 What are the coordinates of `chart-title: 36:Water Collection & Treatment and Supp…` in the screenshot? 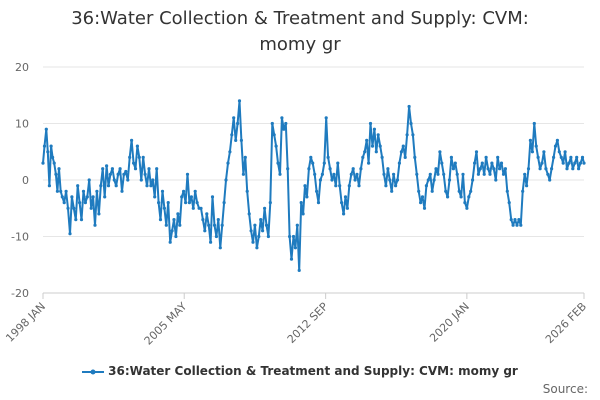 It's located at (300, 31).